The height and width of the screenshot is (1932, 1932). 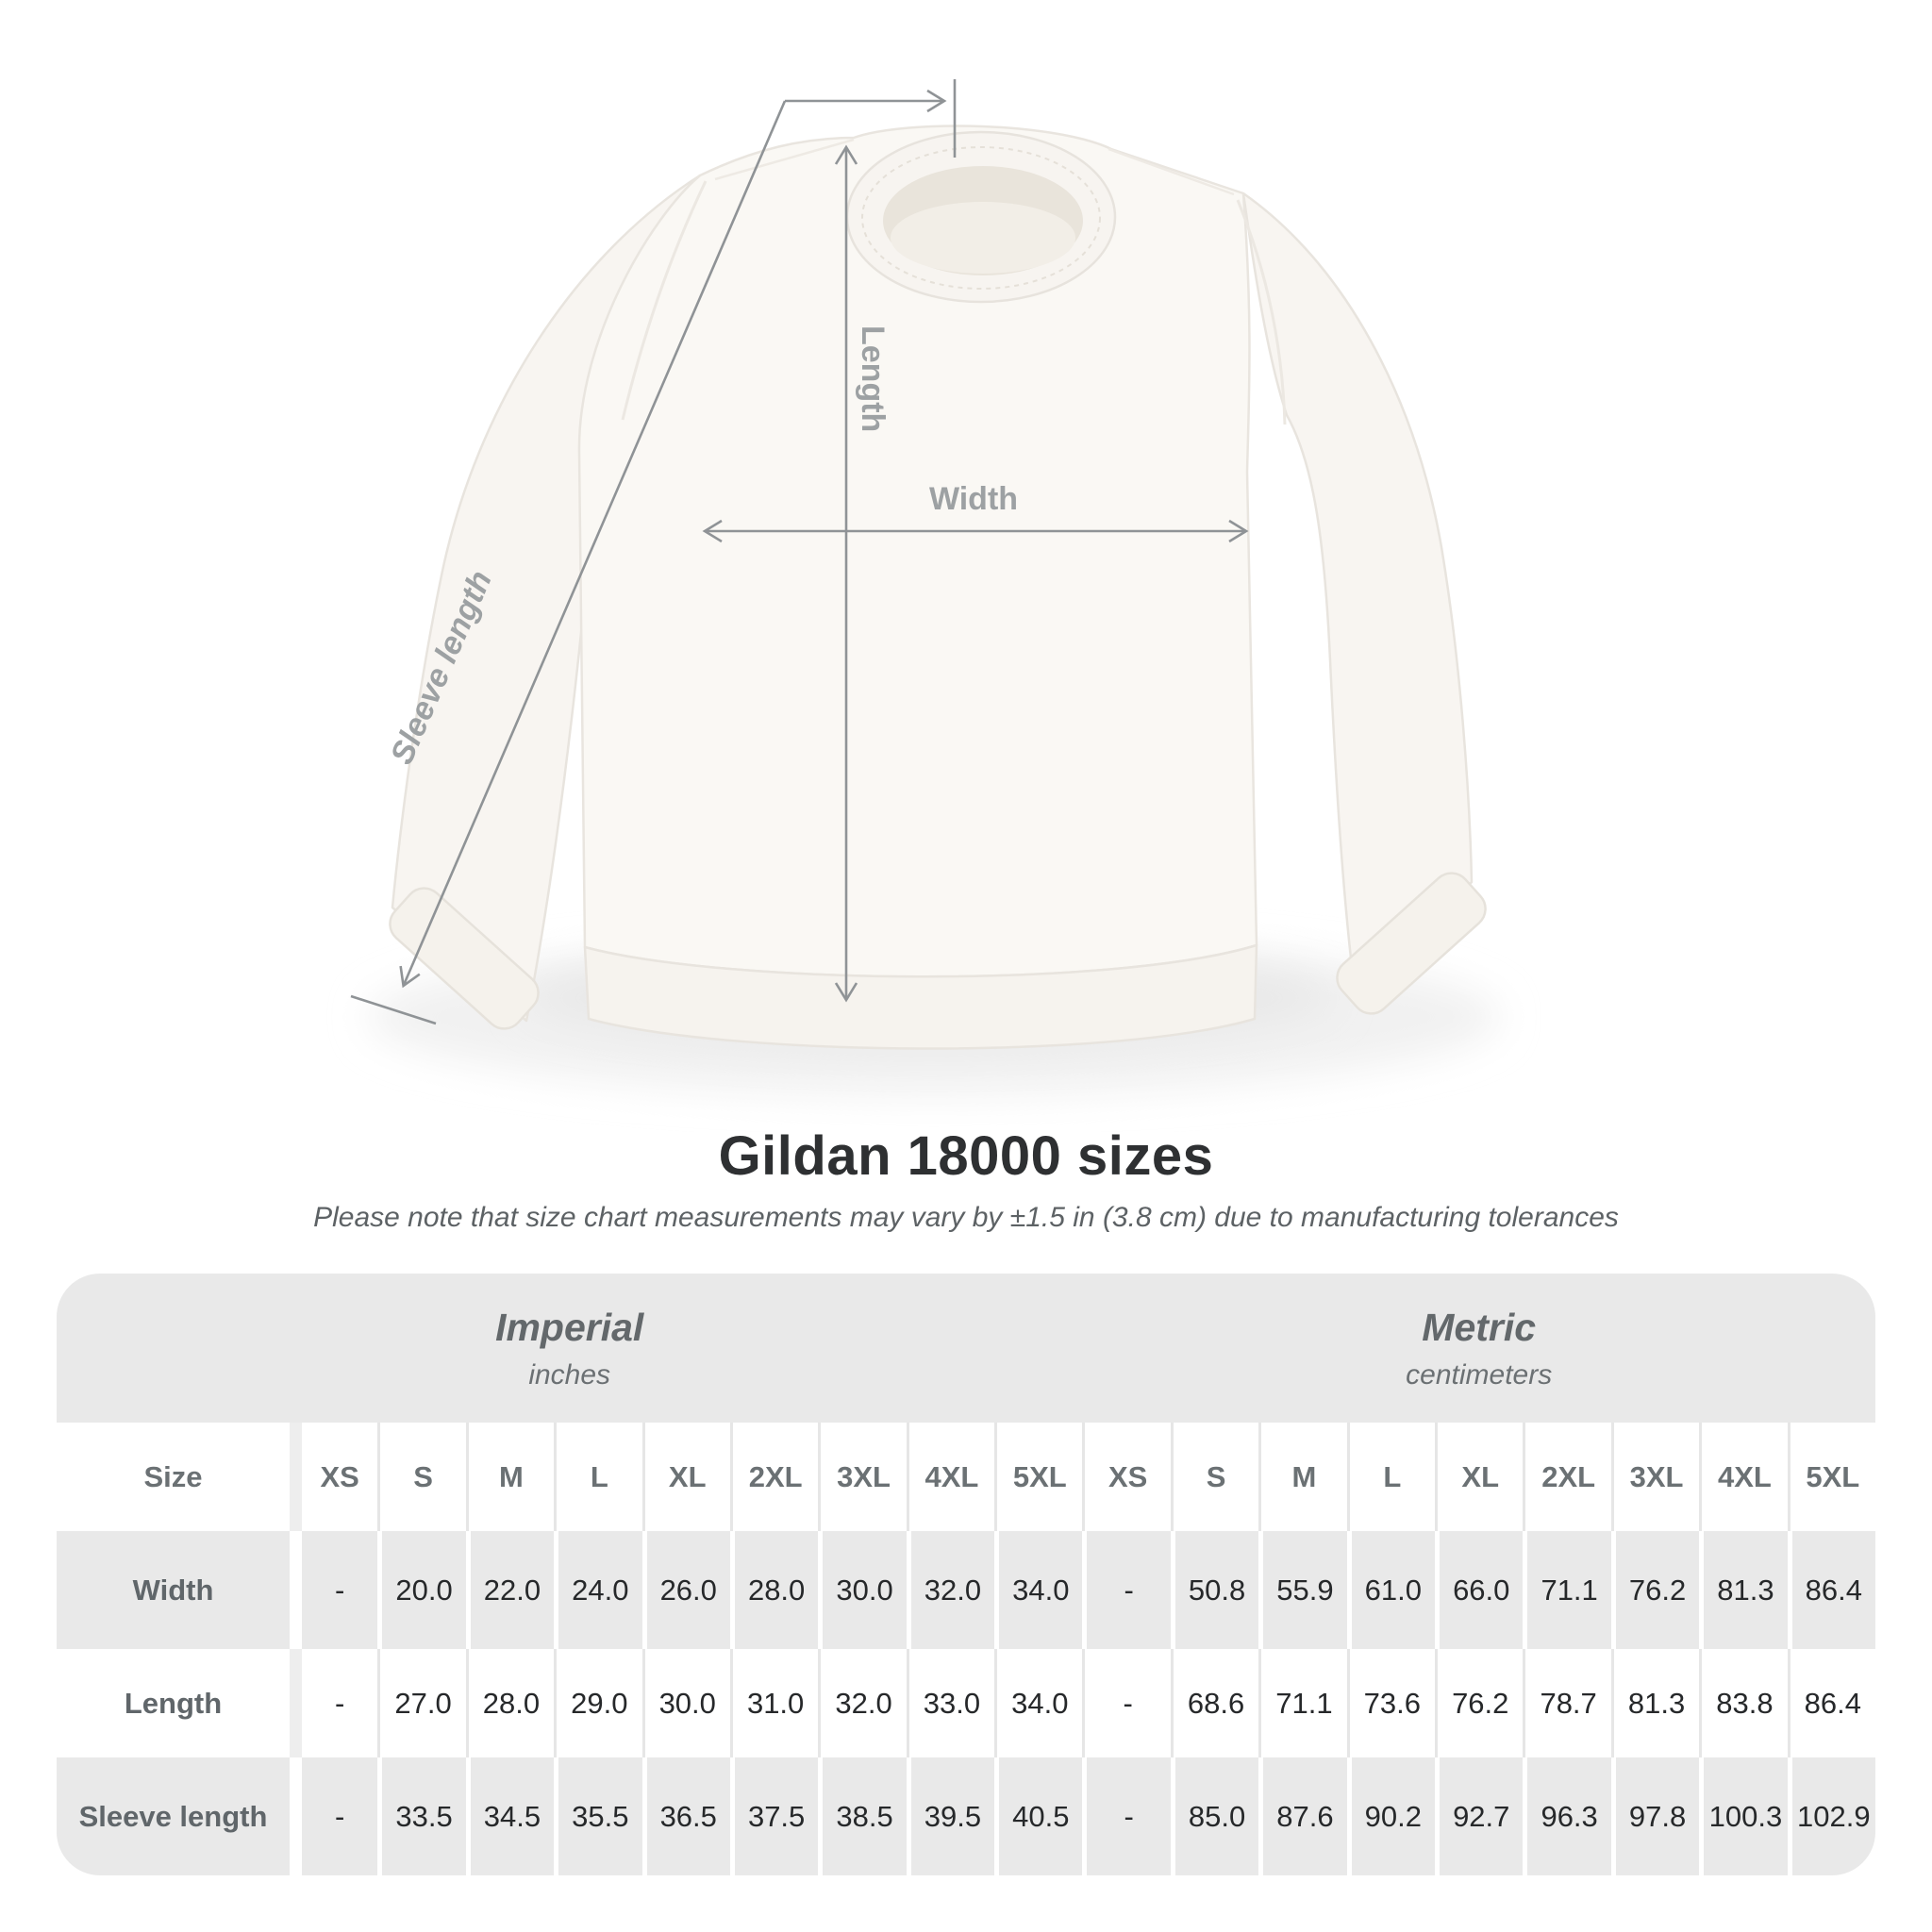 I want to click on size-header-metric-4xl: 4XL, so click(x=1743, y=1477).